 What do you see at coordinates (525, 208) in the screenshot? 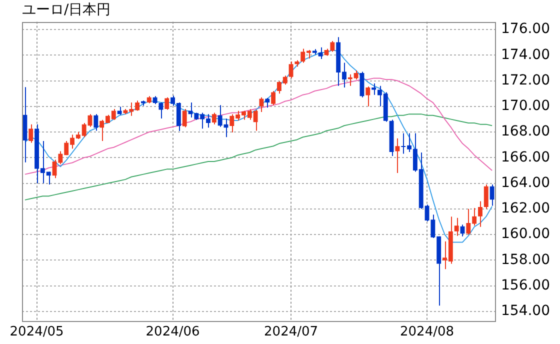
I see `y-tick-label: 162.00` at bounding box center [525, 208].